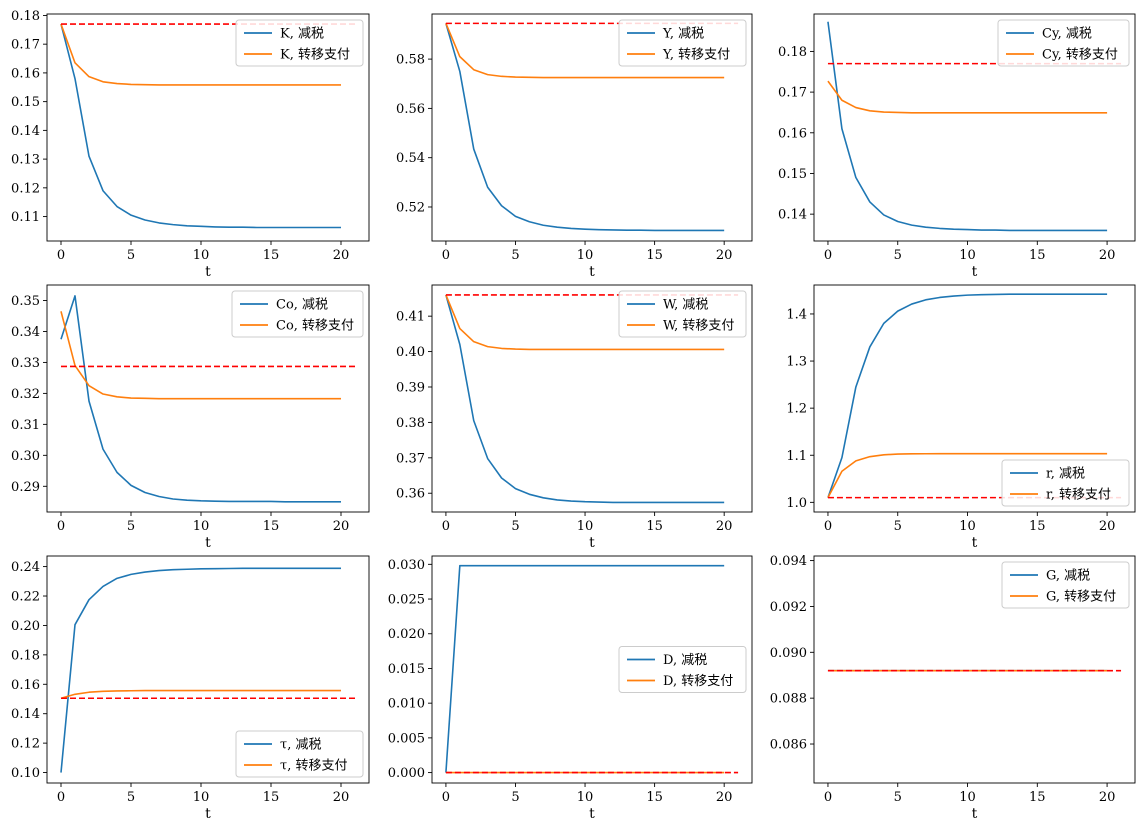 The height and width of the screenshot is (837, 1143). What do you see at coordinates (25, 301) in the screenshot?
I see `y-tick-label: 0.35` at bounding box center [25, 301].